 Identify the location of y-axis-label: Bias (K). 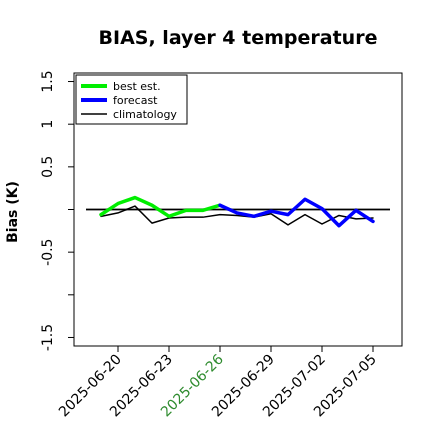
(13, 212).